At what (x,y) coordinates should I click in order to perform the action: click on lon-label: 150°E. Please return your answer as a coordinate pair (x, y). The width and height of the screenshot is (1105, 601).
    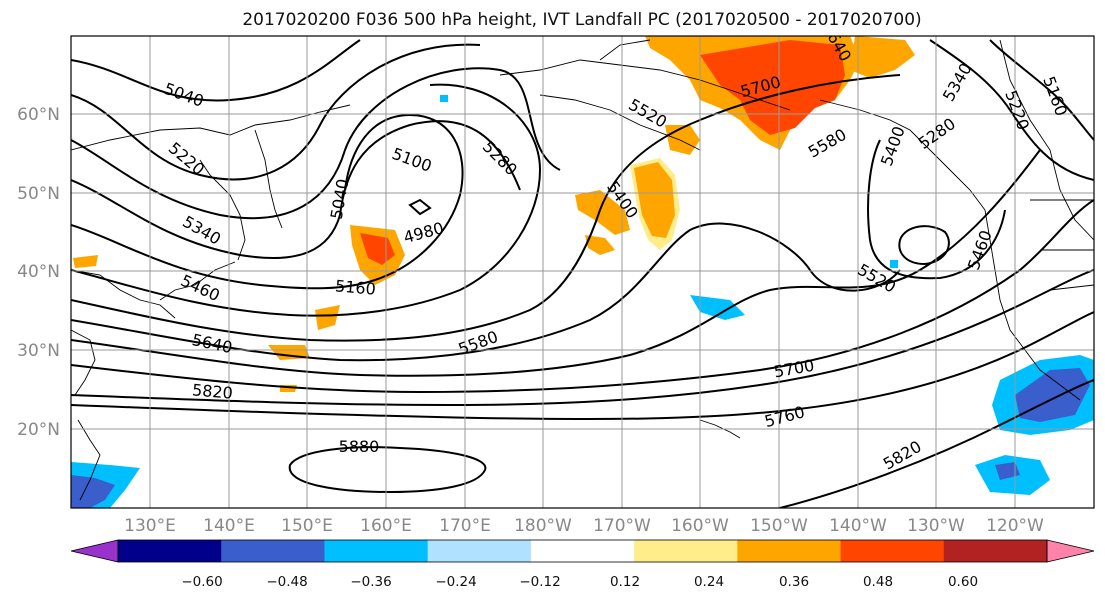
    Looking at the image, I should click on (307, 526).